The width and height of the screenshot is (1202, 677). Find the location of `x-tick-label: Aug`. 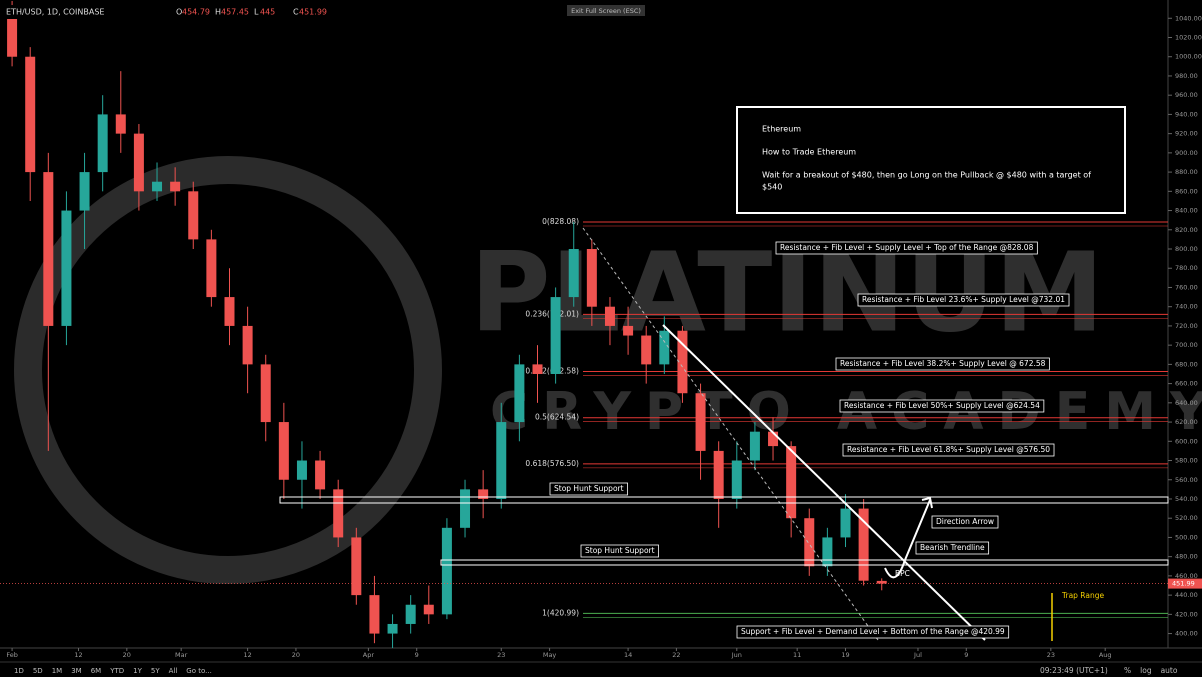

x-tick-label: Aug is located at coordinates (1105, 655).